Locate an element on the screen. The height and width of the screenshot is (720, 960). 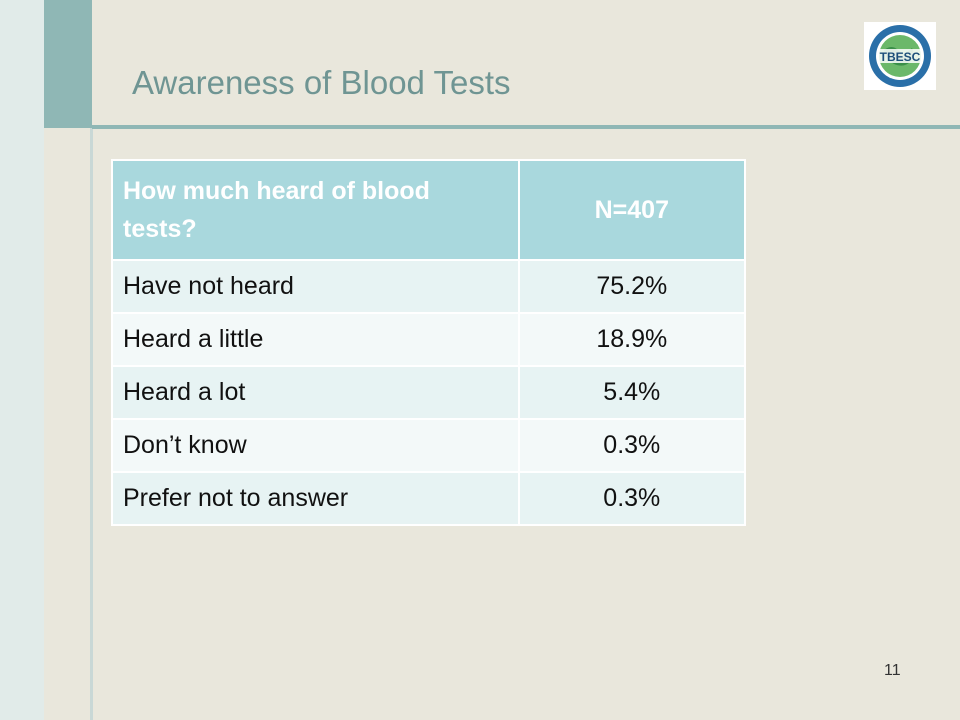
table-header-row: How much heard of blood tests? N=407 is located at coordinates (429, 210).